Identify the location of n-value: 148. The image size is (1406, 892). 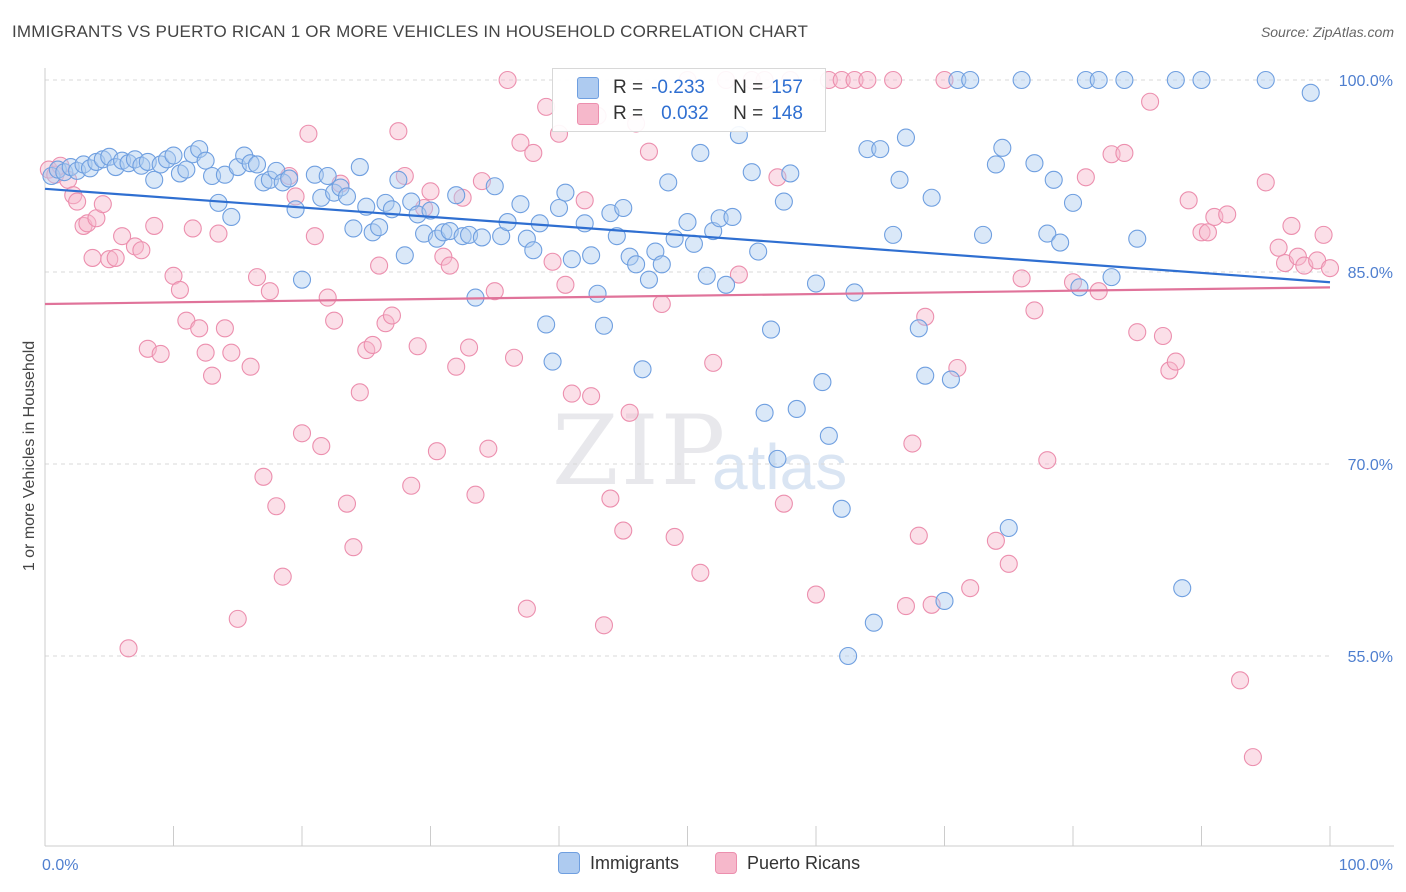
(787, 113).